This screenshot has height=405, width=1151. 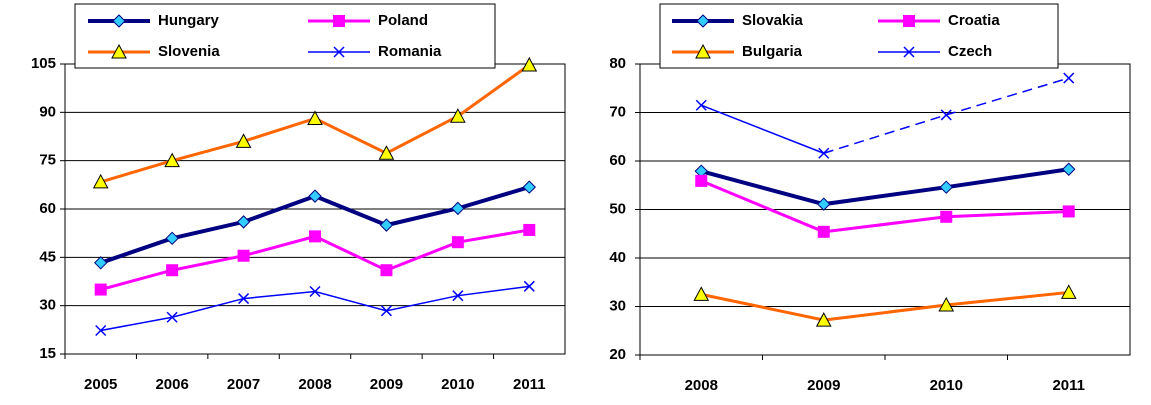 What do you see at coordinates (47, 160) in the screenshot?
I see `y-tick-label: 75` at bounding box center [47, 160].